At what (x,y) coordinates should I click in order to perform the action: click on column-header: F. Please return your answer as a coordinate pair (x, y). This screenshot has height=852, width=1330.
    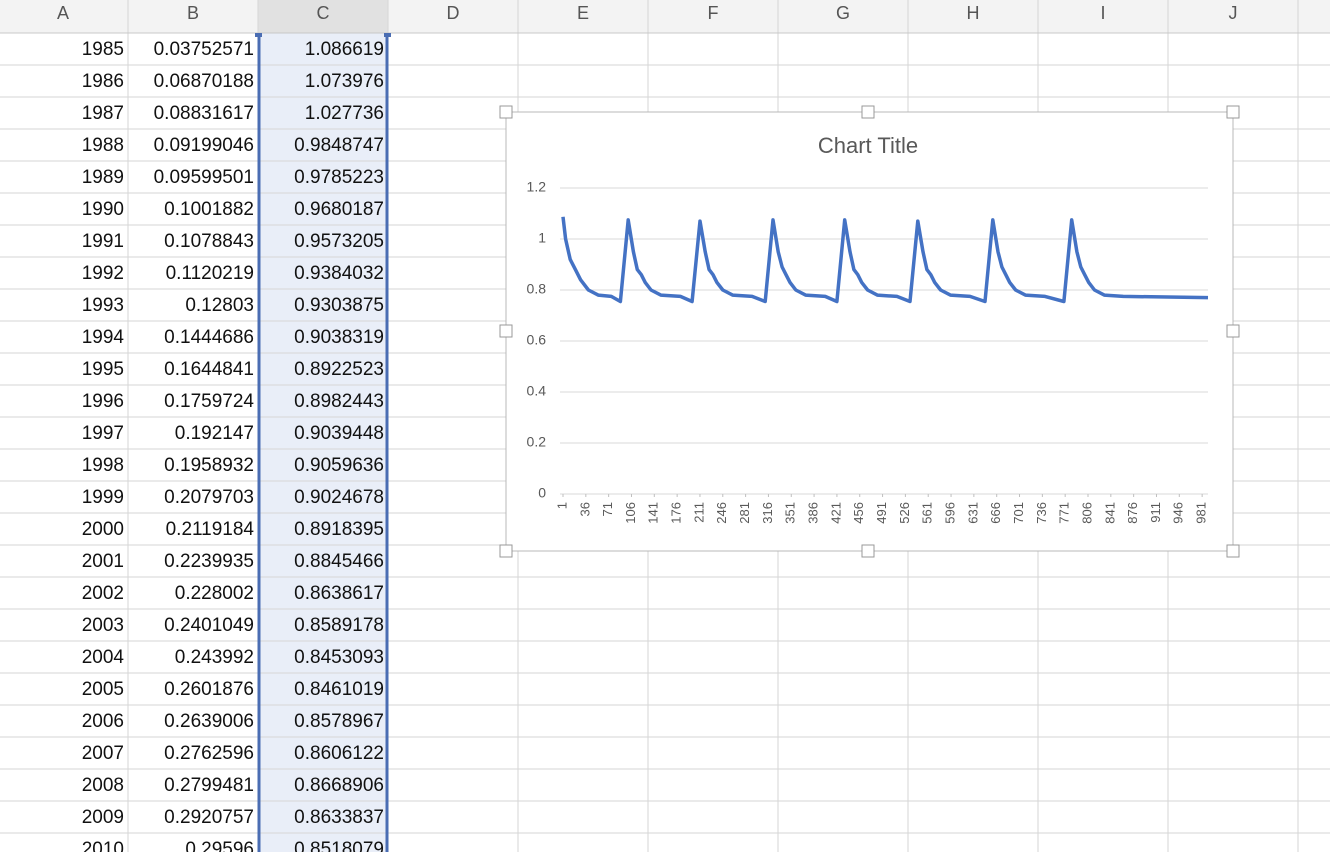
    Looking at the image, I should click on (713, 13).